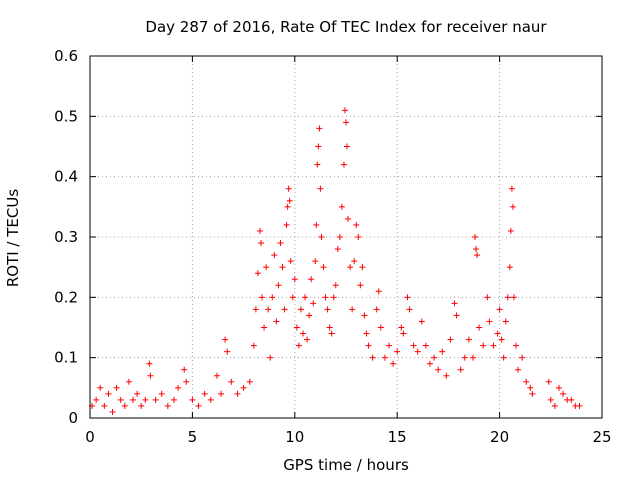 The image size is (640, 480). What do you see at coordinates (66, 177) in the screenshot?
I see `y-tick-label: 0.4` at bounding box center [66, 177].